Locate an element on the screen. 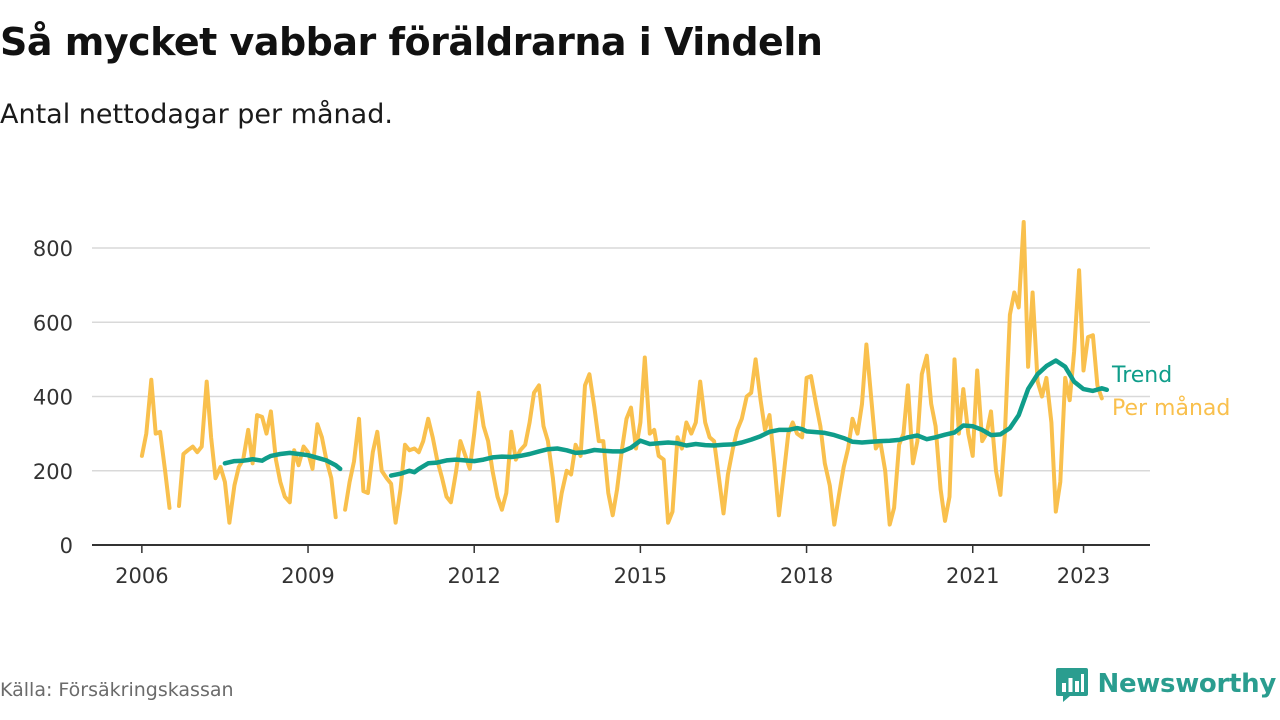 The height and width of the screenshot is (720, 1280). y-tick-label-400: 400 is located at coordinates (53, 398).